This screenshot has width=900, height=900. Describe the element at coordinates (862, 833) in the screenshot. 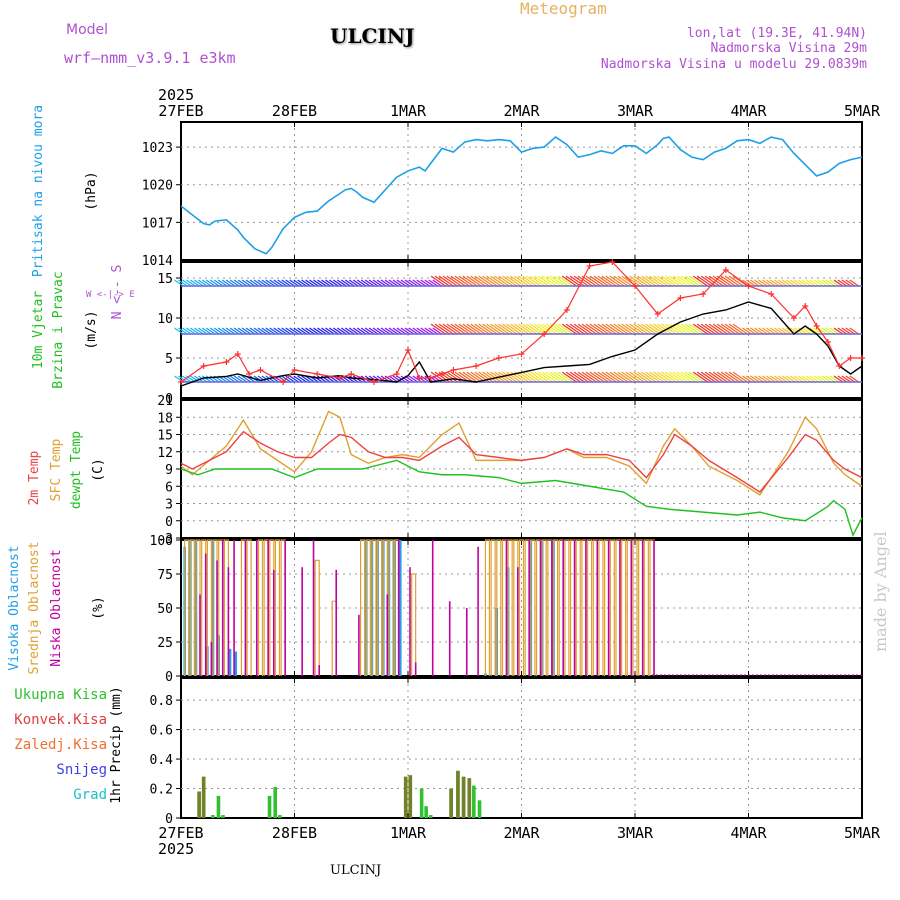

I see `x-axis-label-bottom: 5MAR` at that location.